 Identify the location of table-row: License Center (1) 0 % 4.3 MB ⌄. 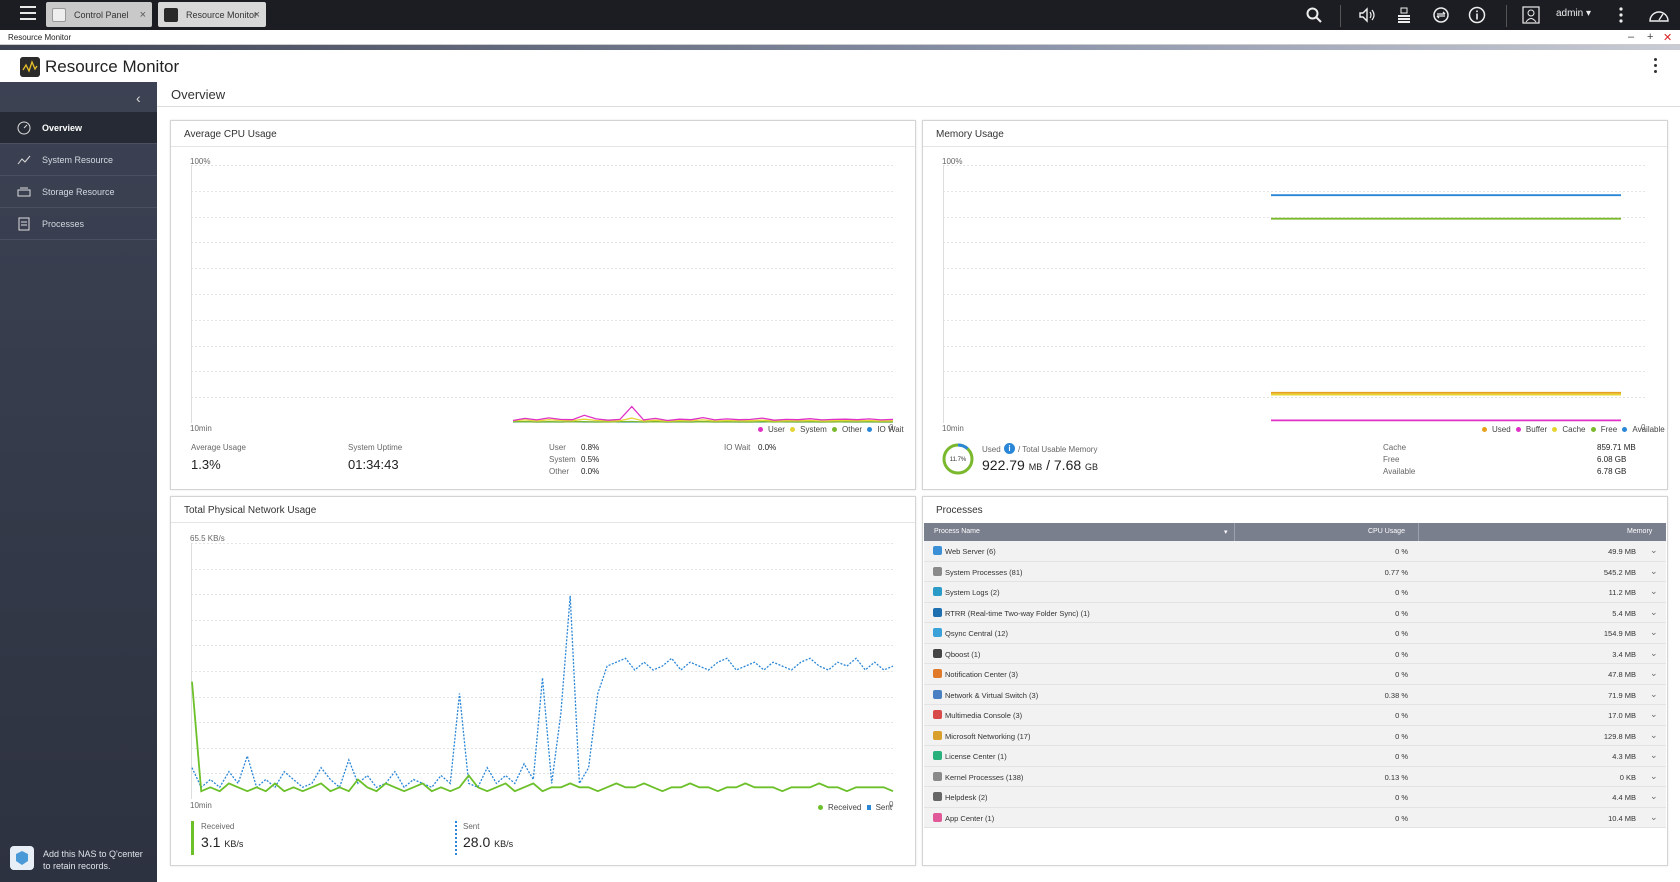
(1295, 756).